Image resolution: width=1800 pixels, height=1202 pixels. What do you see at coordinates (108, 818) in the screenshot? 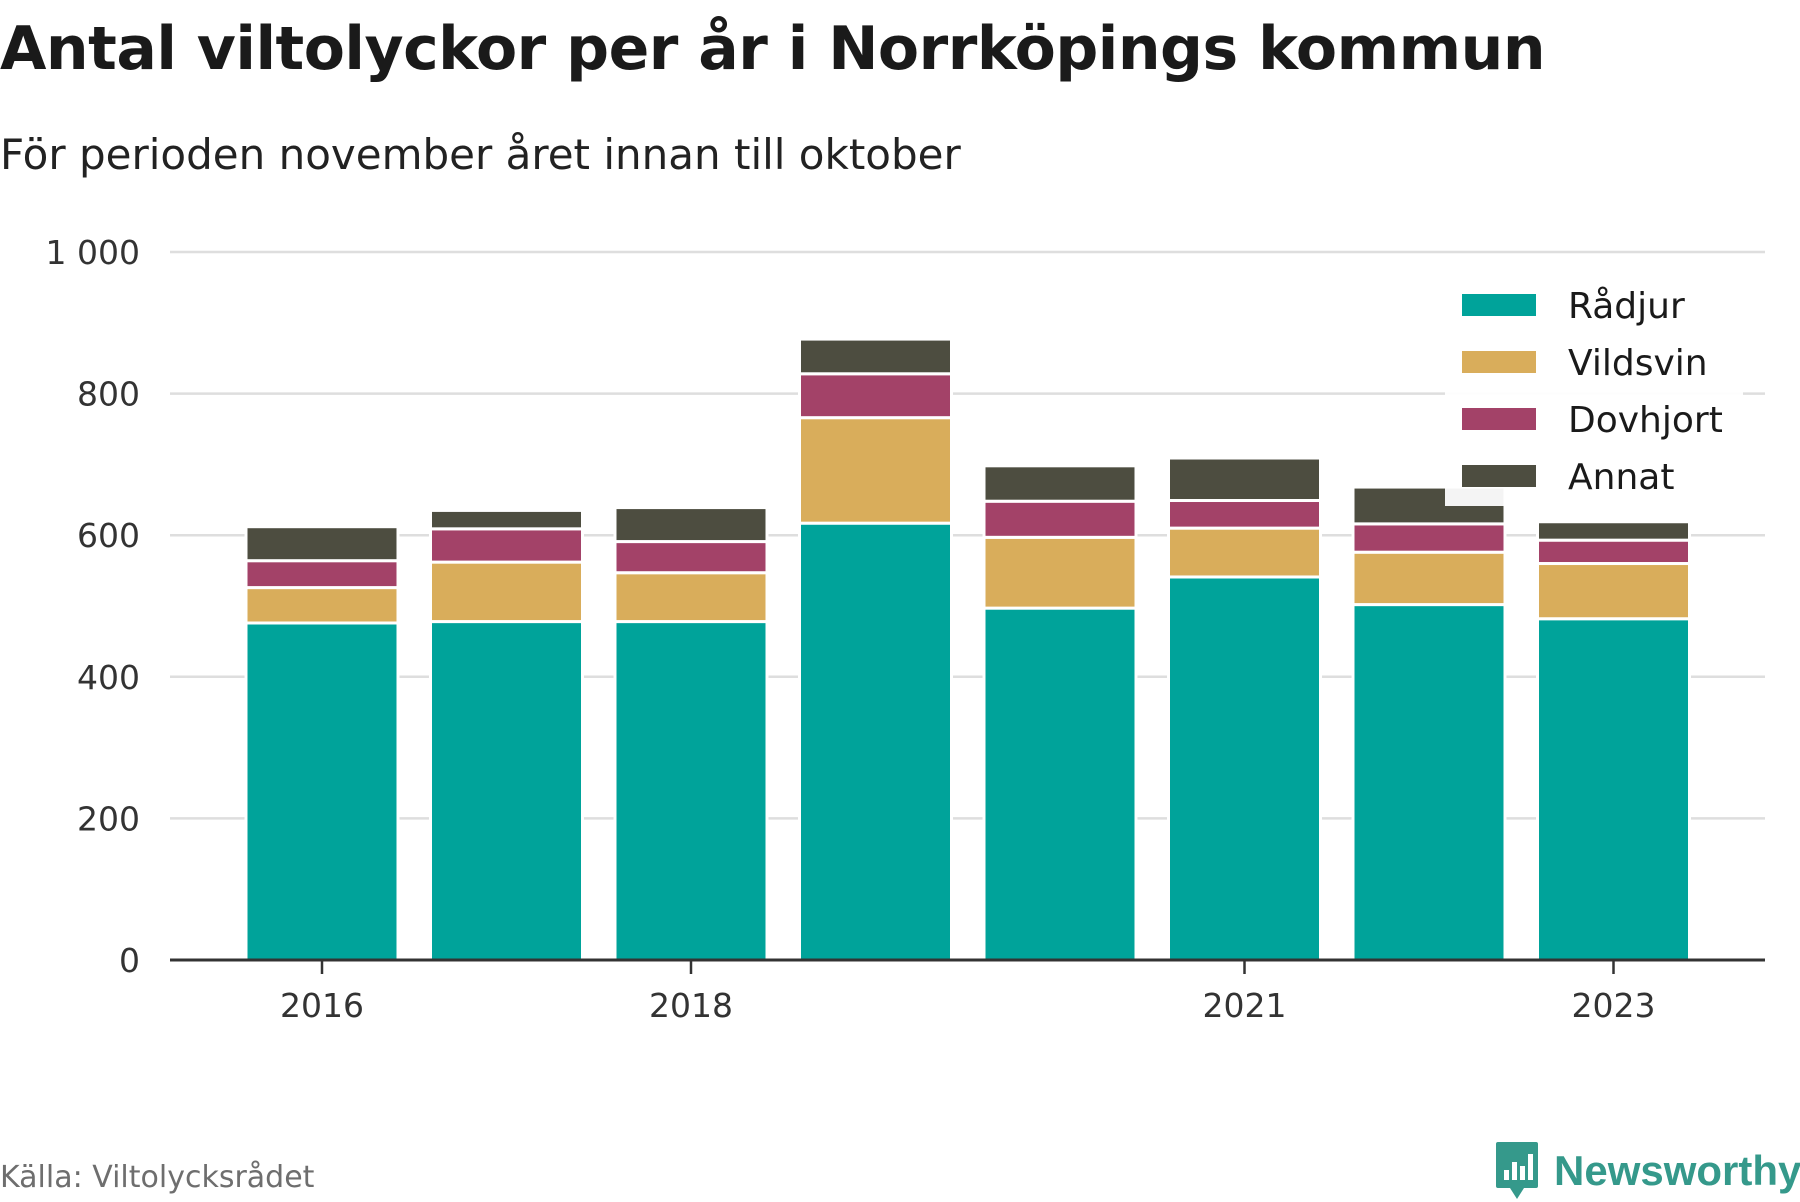
I see `y-tick-label: 200` at bounding box center [108, 818].